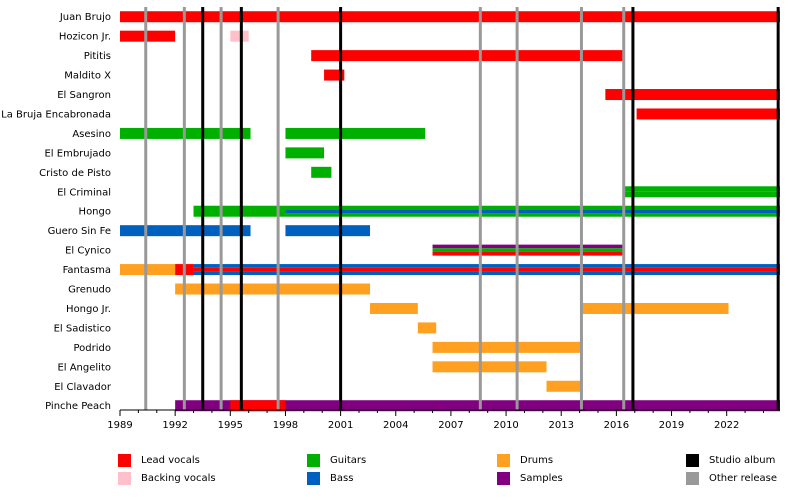 The width and height of the screenshot is (800, 500). Describe the element at coordinates (91, 134) in the screenshot. I see `member-label: Asesino` at that location.